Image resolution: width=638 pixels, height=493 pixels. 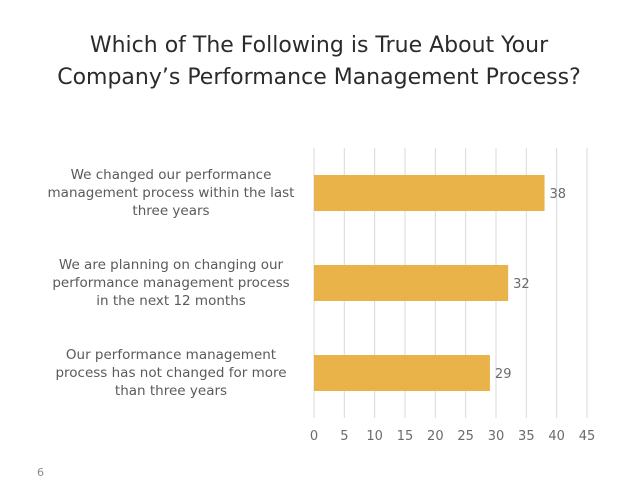 I want to click on x-tick-label: 30, so click(x=496, y=436).